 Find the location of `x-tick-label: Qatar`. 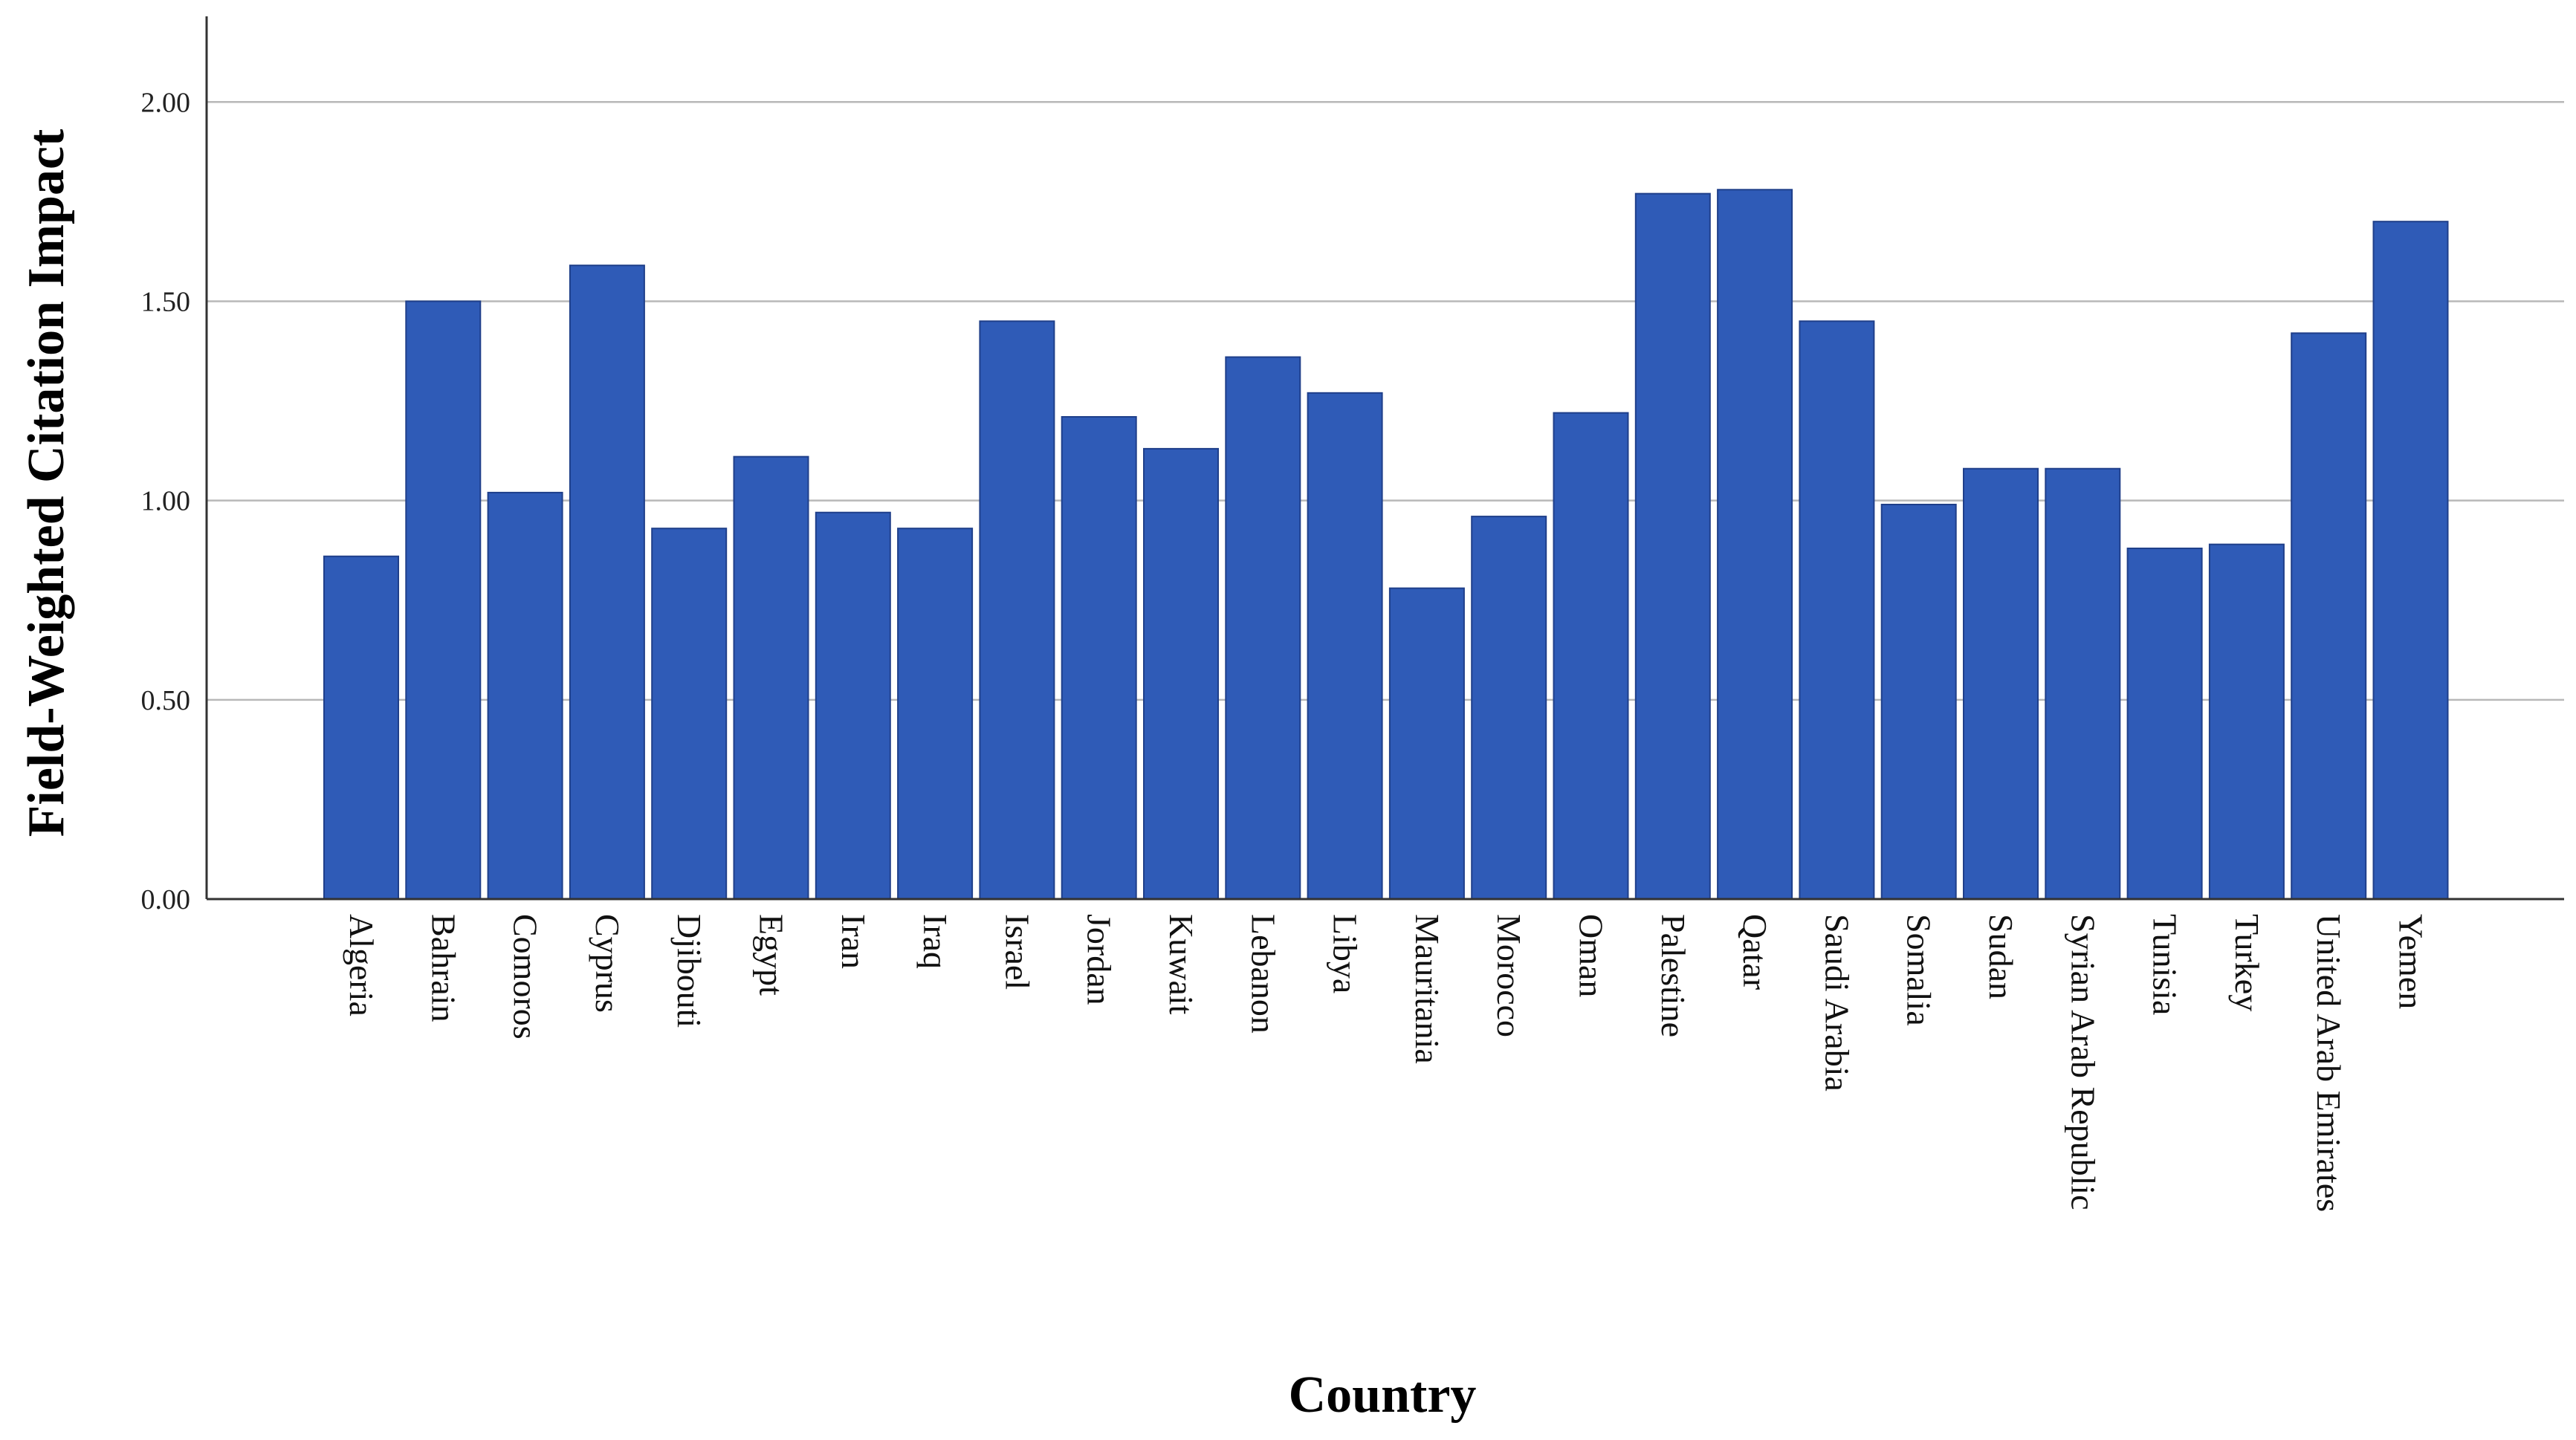

x-tick-label: Qatar is located at coordinates (1755, 952).